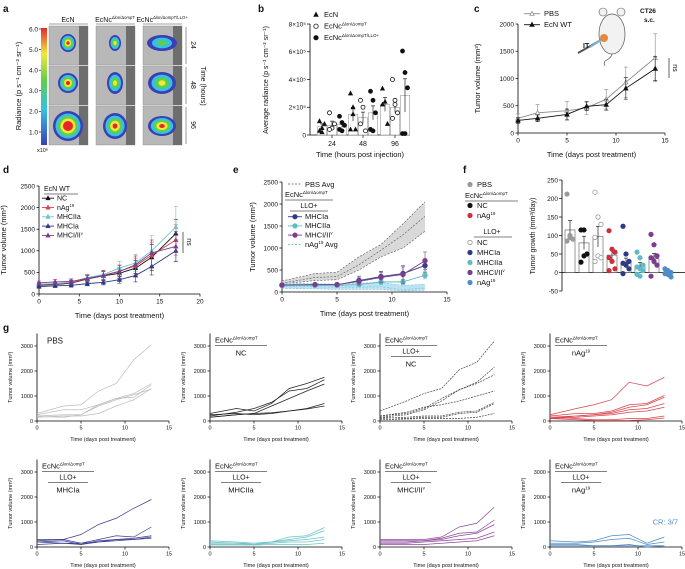 The height and width of the screenshot is (569, 685). Describe the element at coordinates (595, 43) in the screenshot. I see `syringe-fluid` at that location.